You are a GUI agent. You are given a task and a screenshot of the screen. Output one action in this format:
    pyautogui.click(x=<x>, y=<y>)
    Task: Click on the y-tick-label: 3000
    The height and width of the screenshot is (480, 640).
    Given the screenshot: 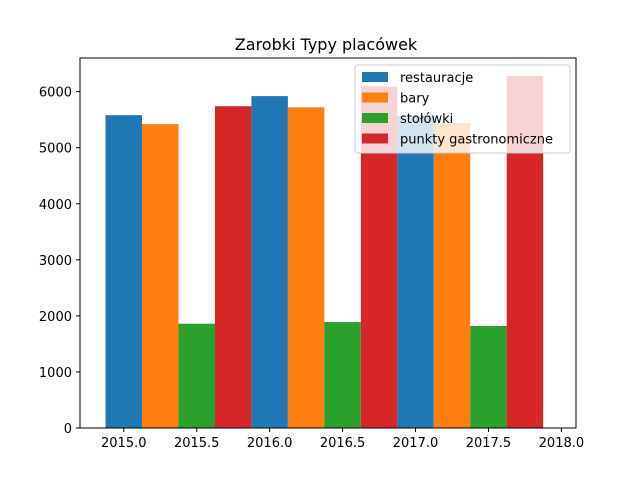 What is the action you would take?
    pyautogui.click(x=55, y=261)
    